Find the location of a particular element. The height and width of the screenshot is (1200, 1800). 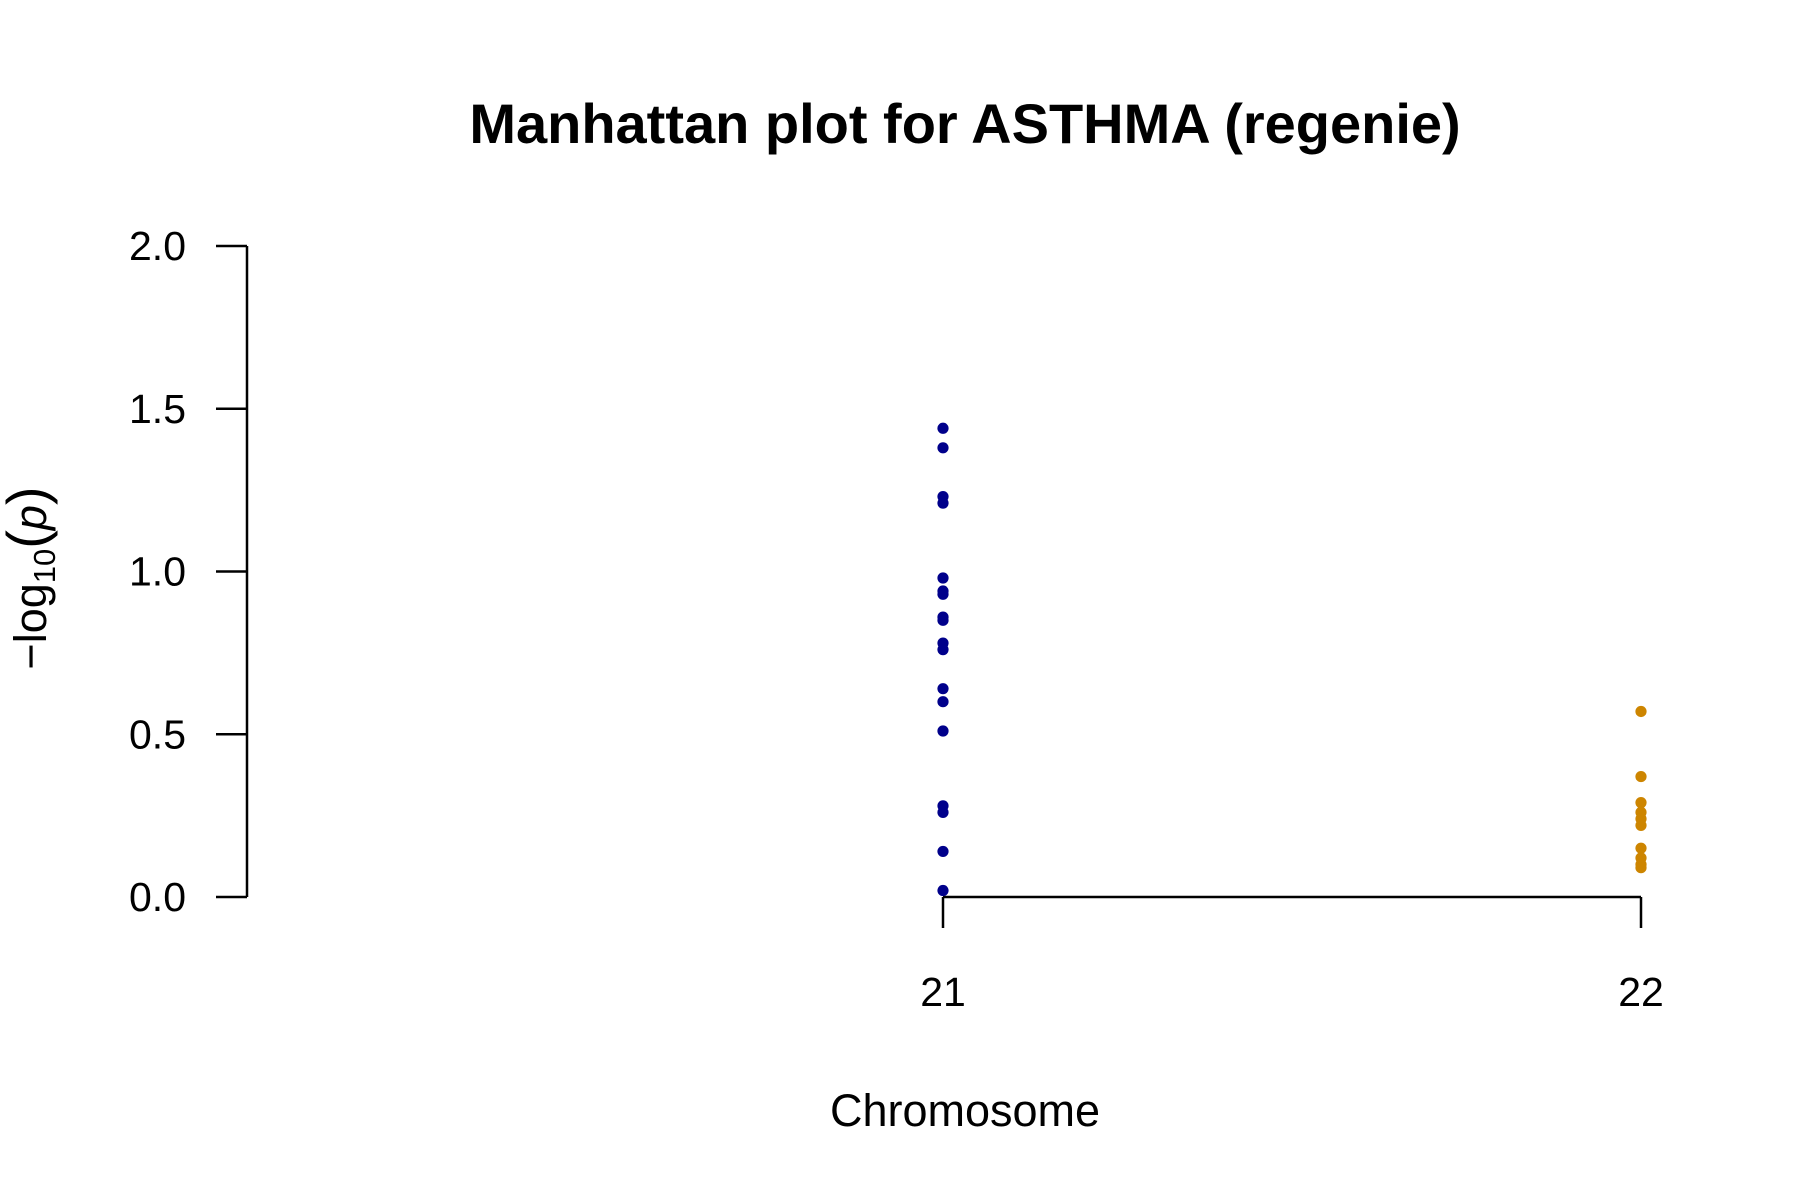

x-tick-label: 21 is located at coordinates (943, 992).